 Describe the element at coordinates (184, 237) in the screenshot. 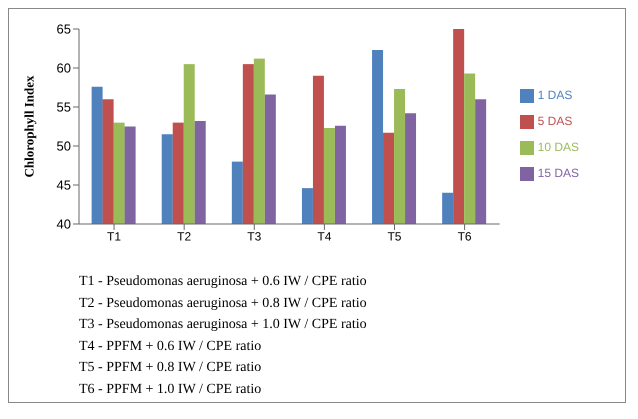

I see `x-tick-label: T2` at that location.